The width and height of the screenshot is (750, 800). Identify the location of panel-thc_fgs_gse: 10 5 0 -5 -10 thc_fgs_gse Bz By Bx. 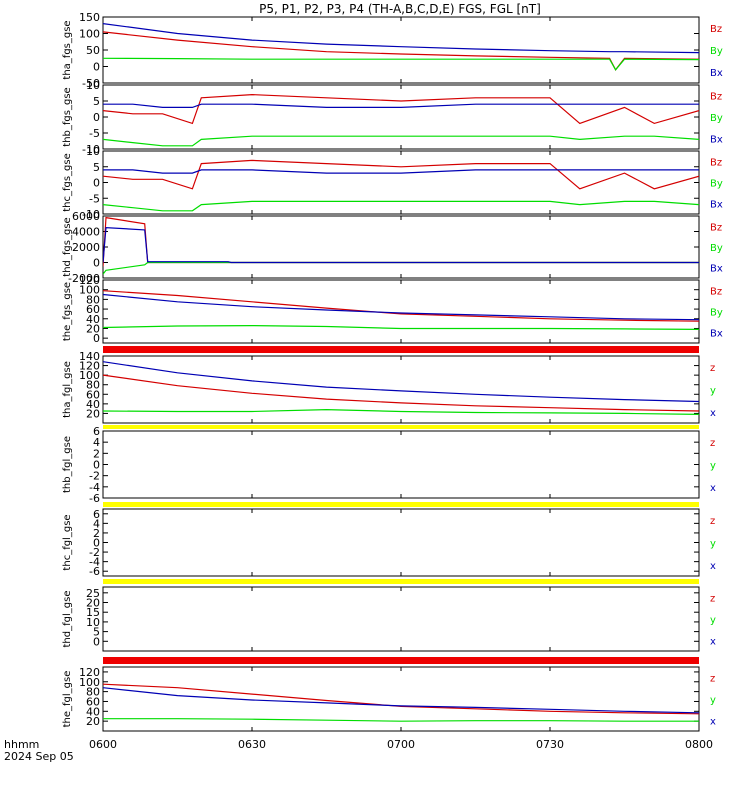
(392, 183).